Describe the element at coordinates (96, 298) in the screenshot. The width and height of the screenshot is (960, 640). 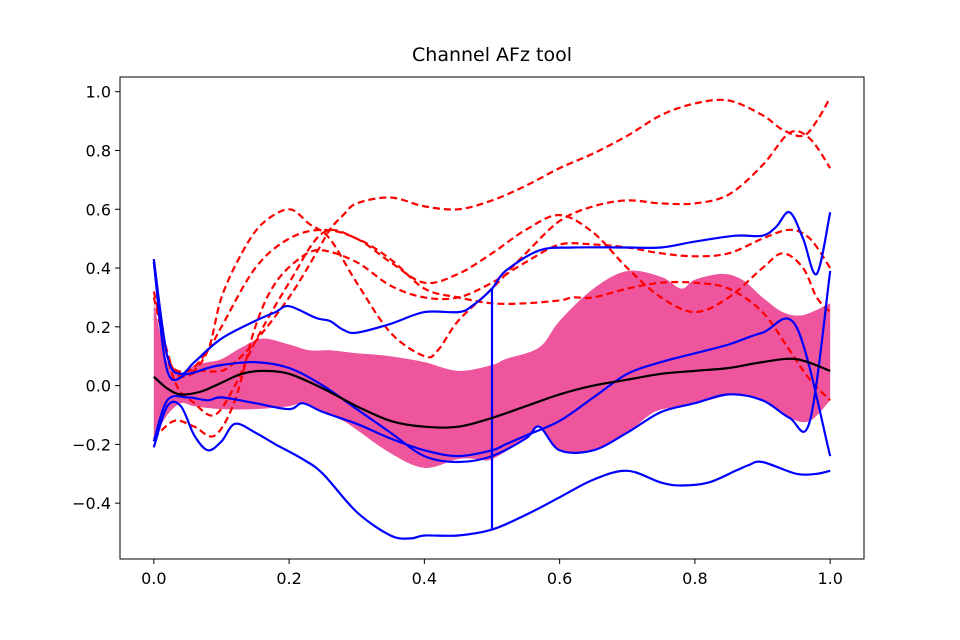
I see `y-axis-ticks: −0.4 −0.2 0.0 0.2 0.4 0.6 0.8 1.0` at that location.